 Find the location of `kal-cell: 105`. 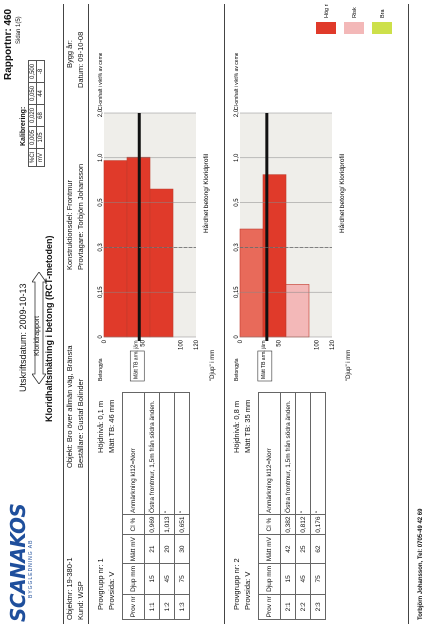

kal-cell: 105 is located at coordinates (40, 137).